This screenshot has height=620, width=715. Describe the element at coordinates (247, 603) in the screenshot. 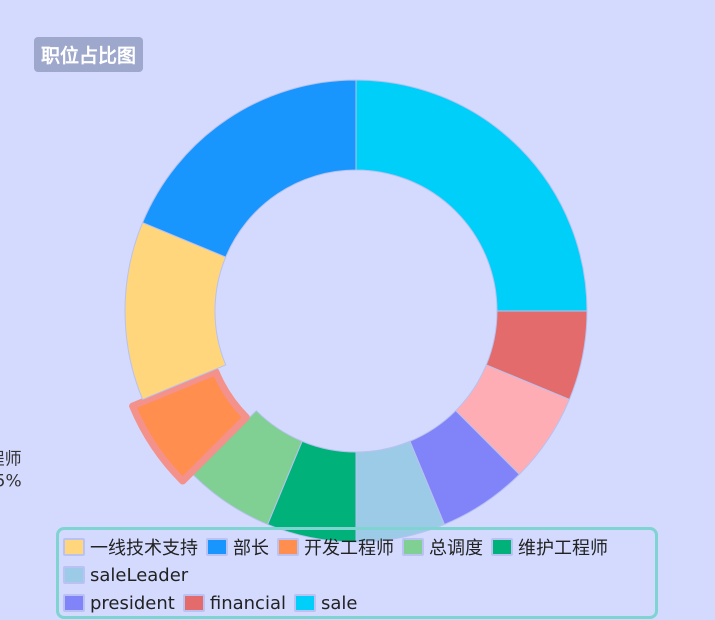

I see `legend-label: financial` at that location.